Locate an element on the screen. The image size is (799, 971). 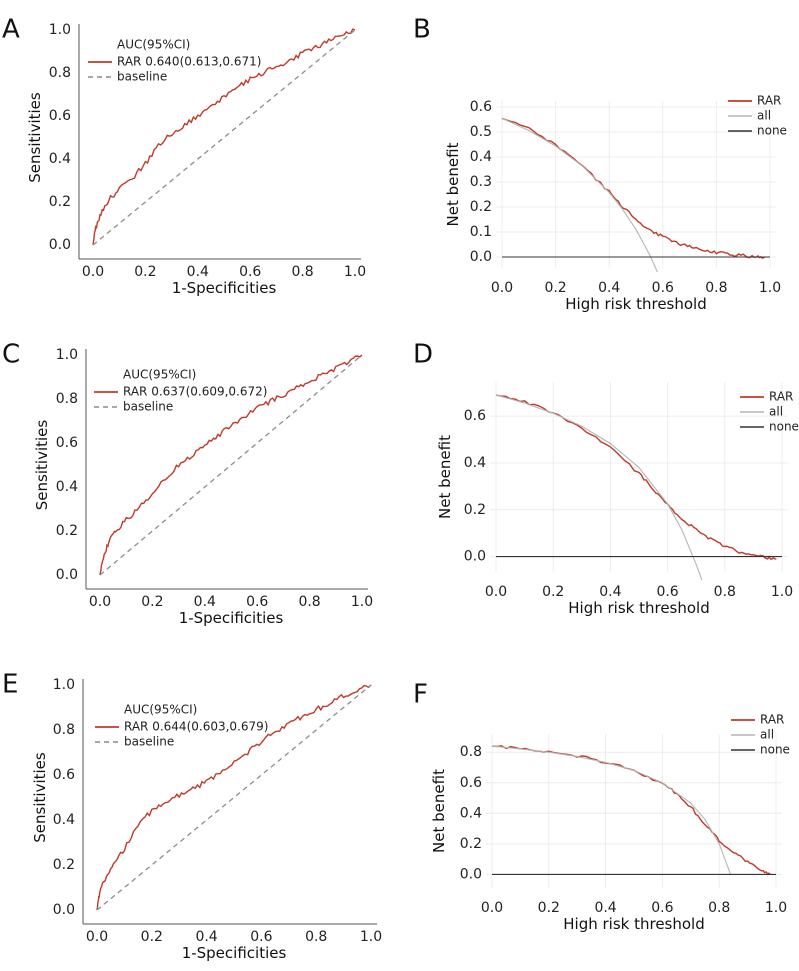
legend: AUC(95%CI) RAR 0.644(0.603,0.679)baseline is located at coordinates (181, 726).